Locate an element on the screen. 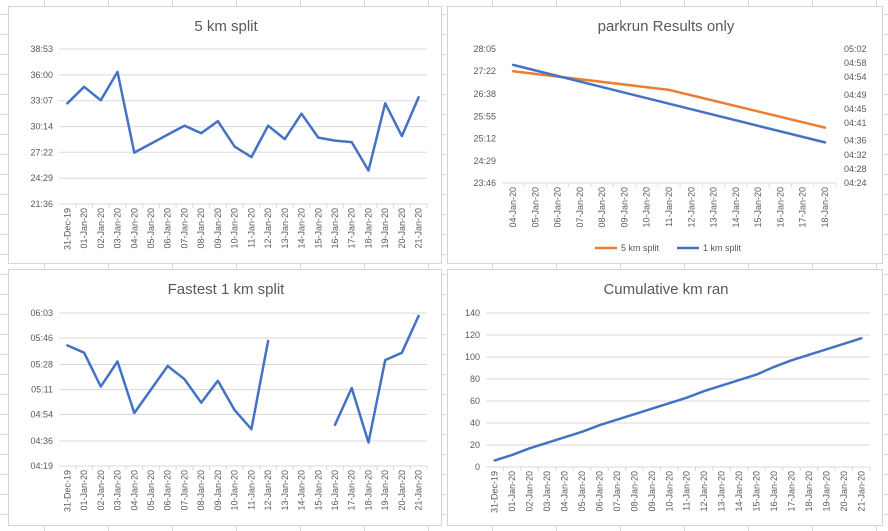 The width and height of the screenshot is (888, 531). chart2-y2-tick-label: 04:32 is located at coordinates (855, 155).